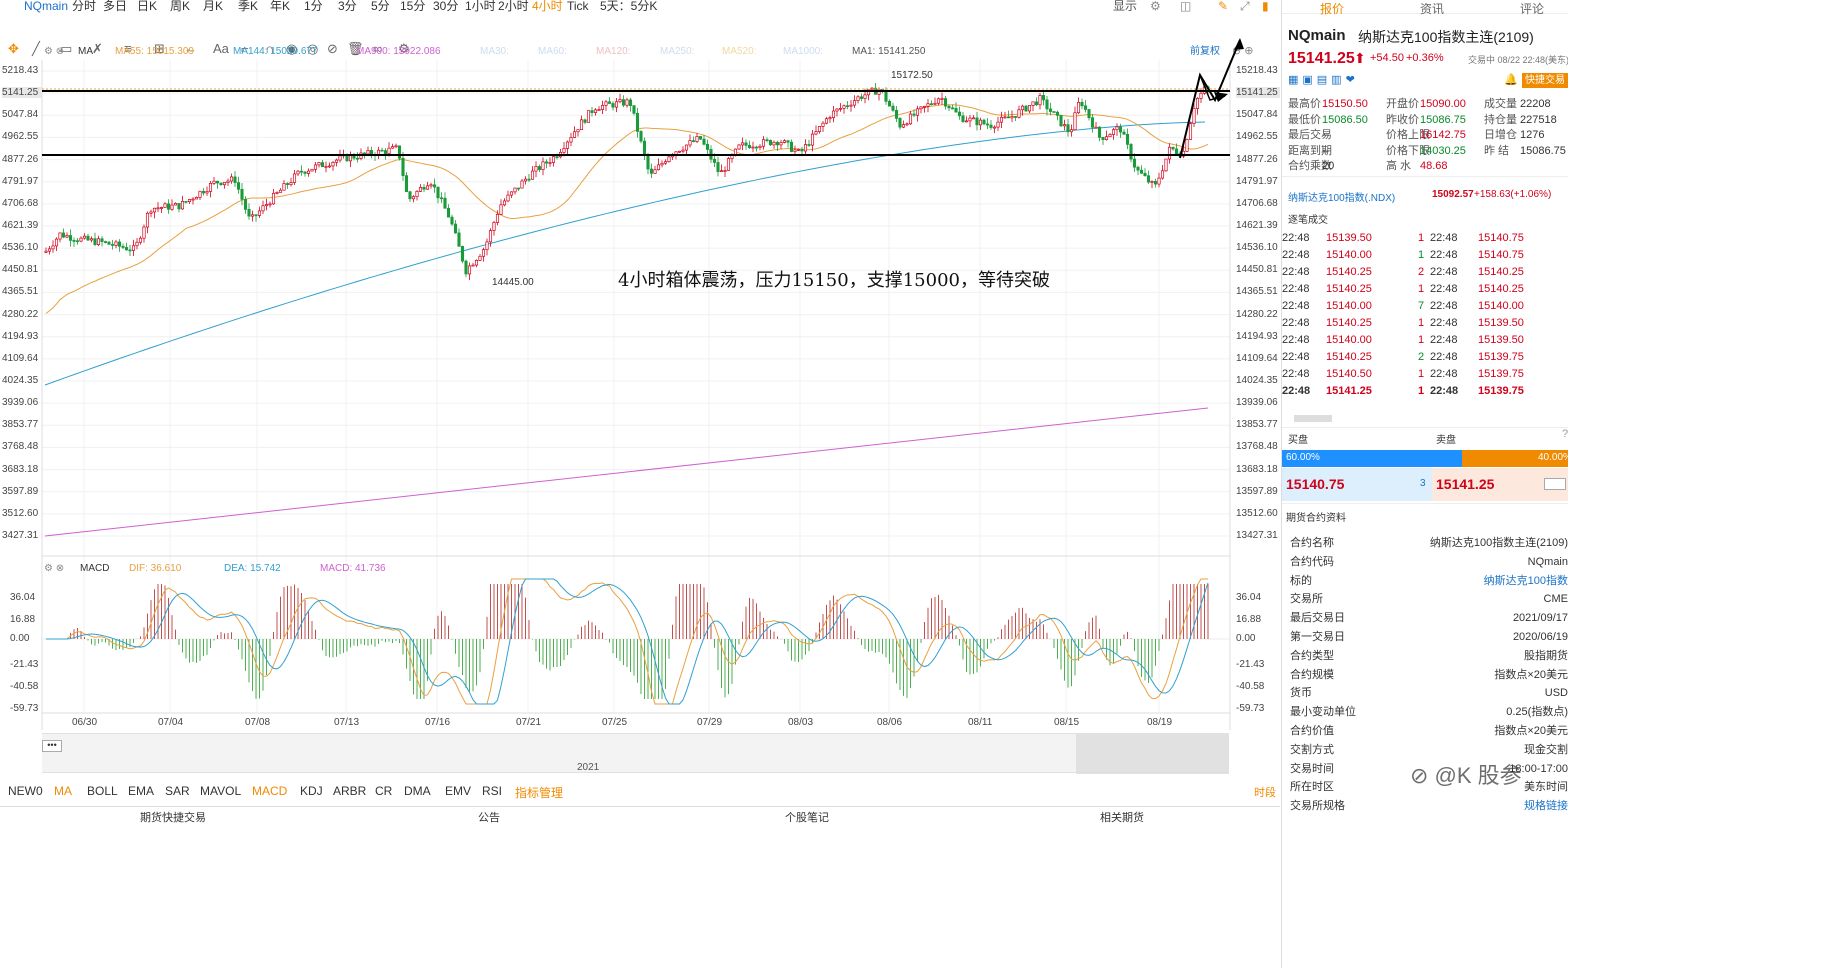 This screenshot has width=1843, height=968. I want to click on indicator-tab-boll: BOLL, so click(102, 791).